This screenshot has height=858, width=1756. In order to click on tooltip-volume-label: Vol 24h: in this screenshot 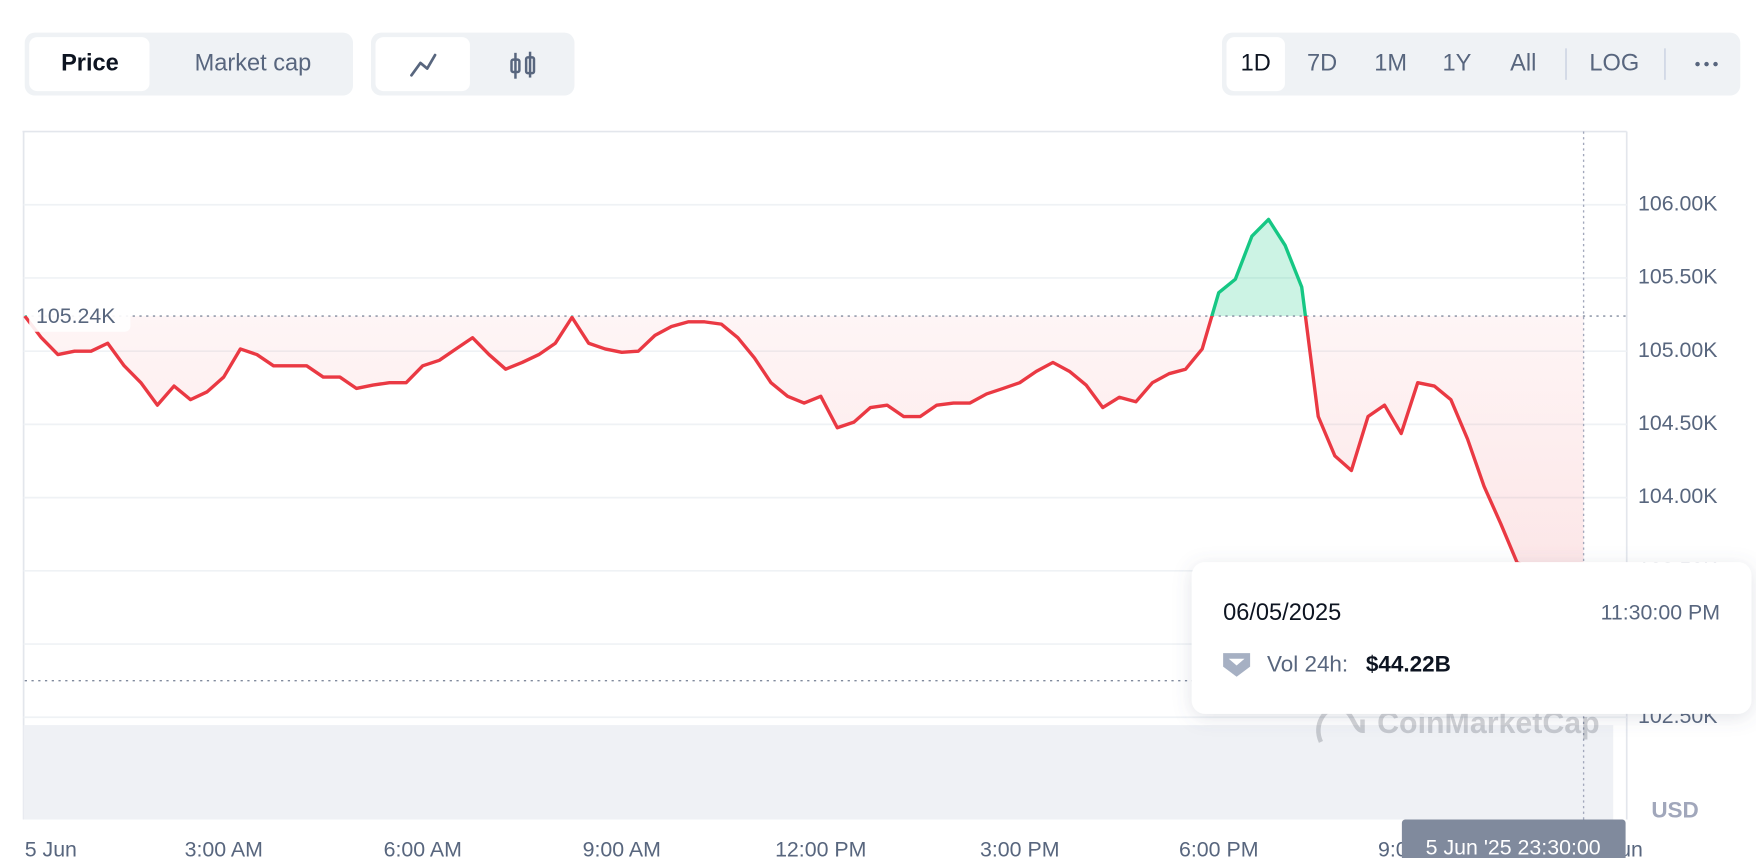, I will do `click(1307, 663)`.